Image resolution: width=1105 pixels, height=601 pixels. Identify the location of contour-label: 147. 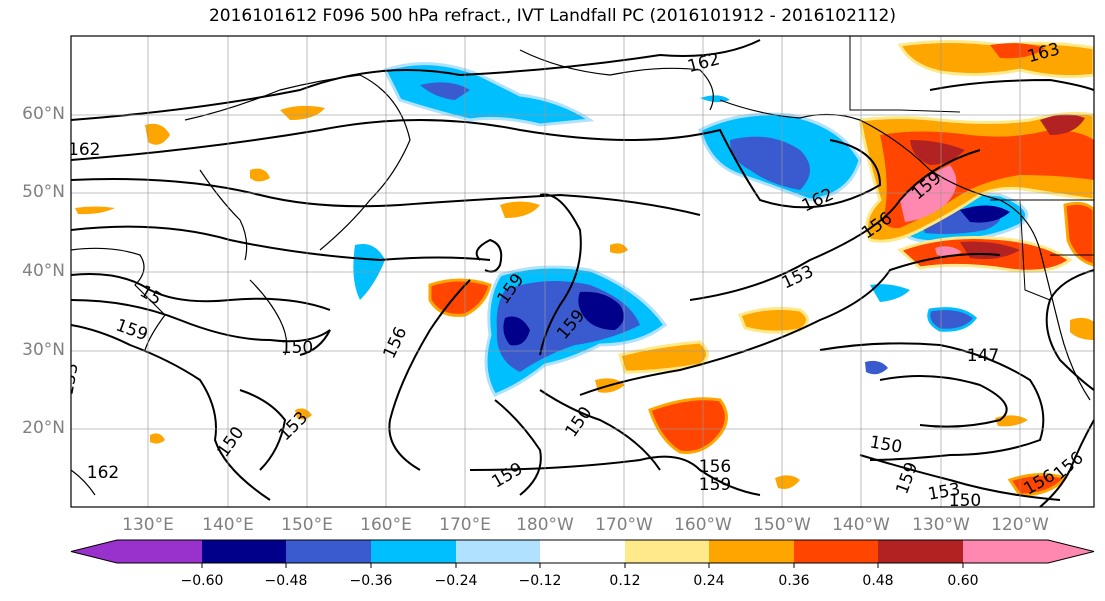
(983, 356).